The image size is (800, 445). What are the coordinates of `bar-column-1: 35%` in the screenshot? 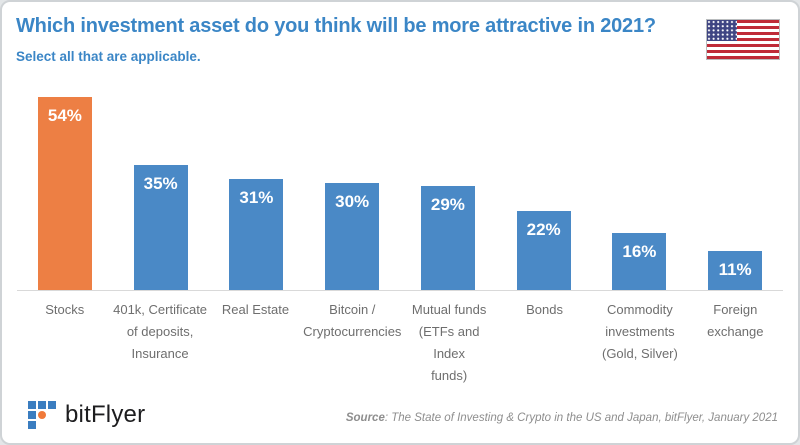 It's located at (161, 193).